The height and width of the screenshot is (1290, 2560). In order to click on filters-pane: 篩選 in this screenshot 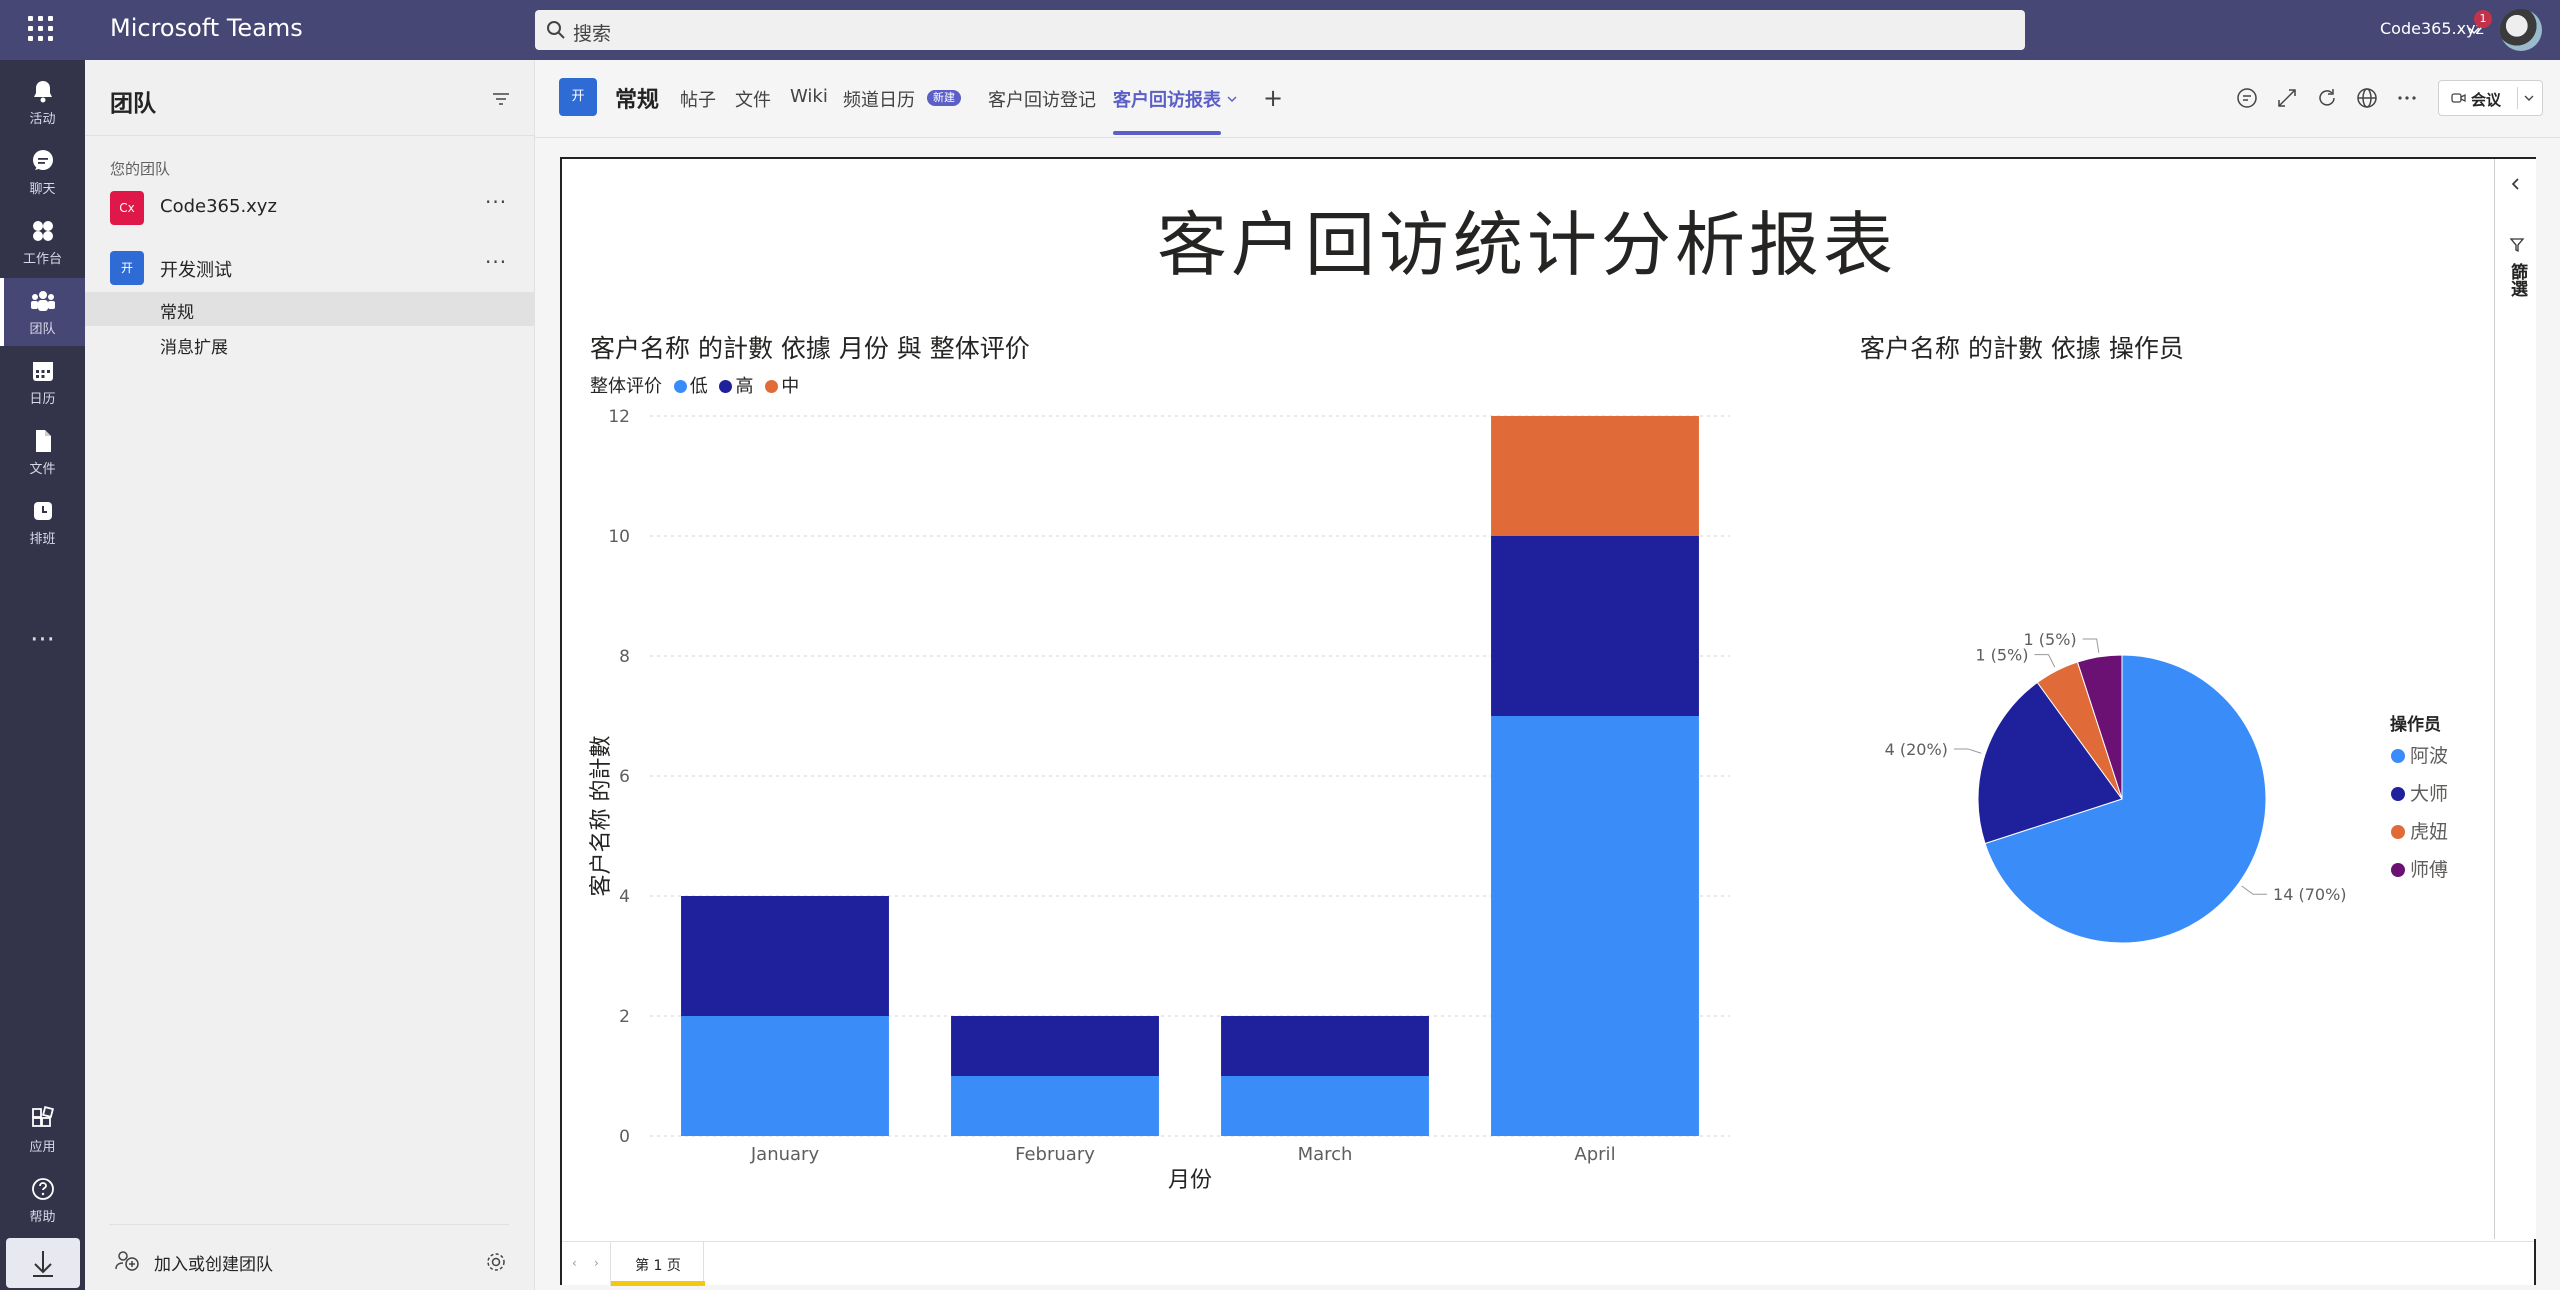, I will do `click(2515, 699)`.